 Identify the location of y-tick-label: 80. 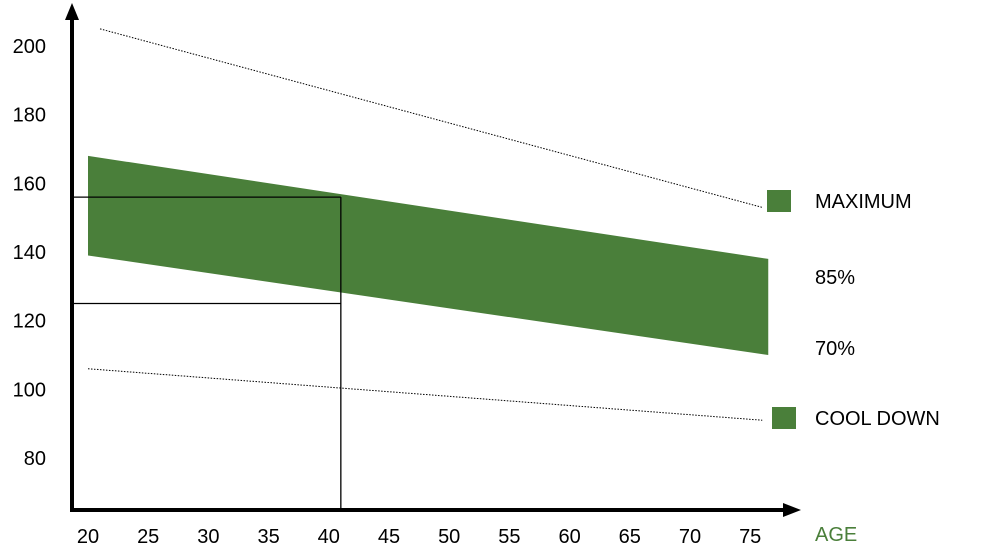
(35, 459).